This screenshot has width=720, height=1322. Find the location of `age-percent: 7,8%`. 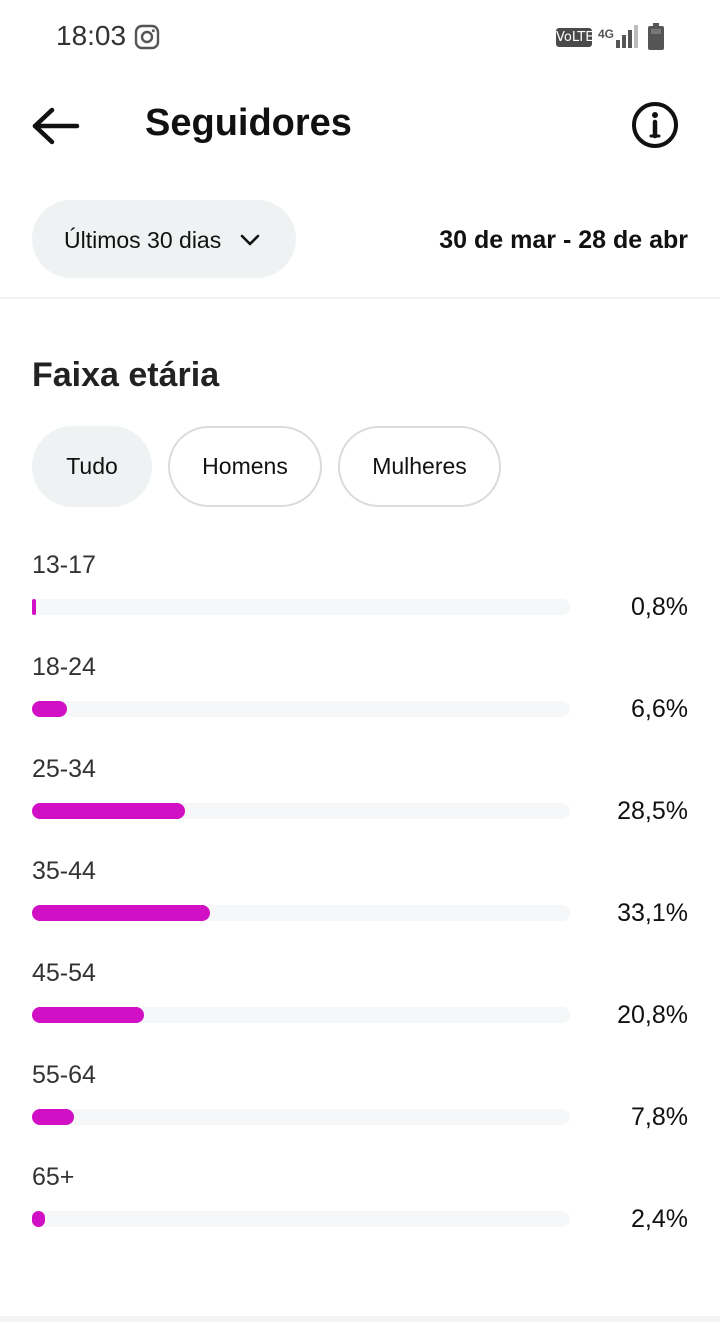

age-percent: 7,8% is located at coordinates (659, 1117).